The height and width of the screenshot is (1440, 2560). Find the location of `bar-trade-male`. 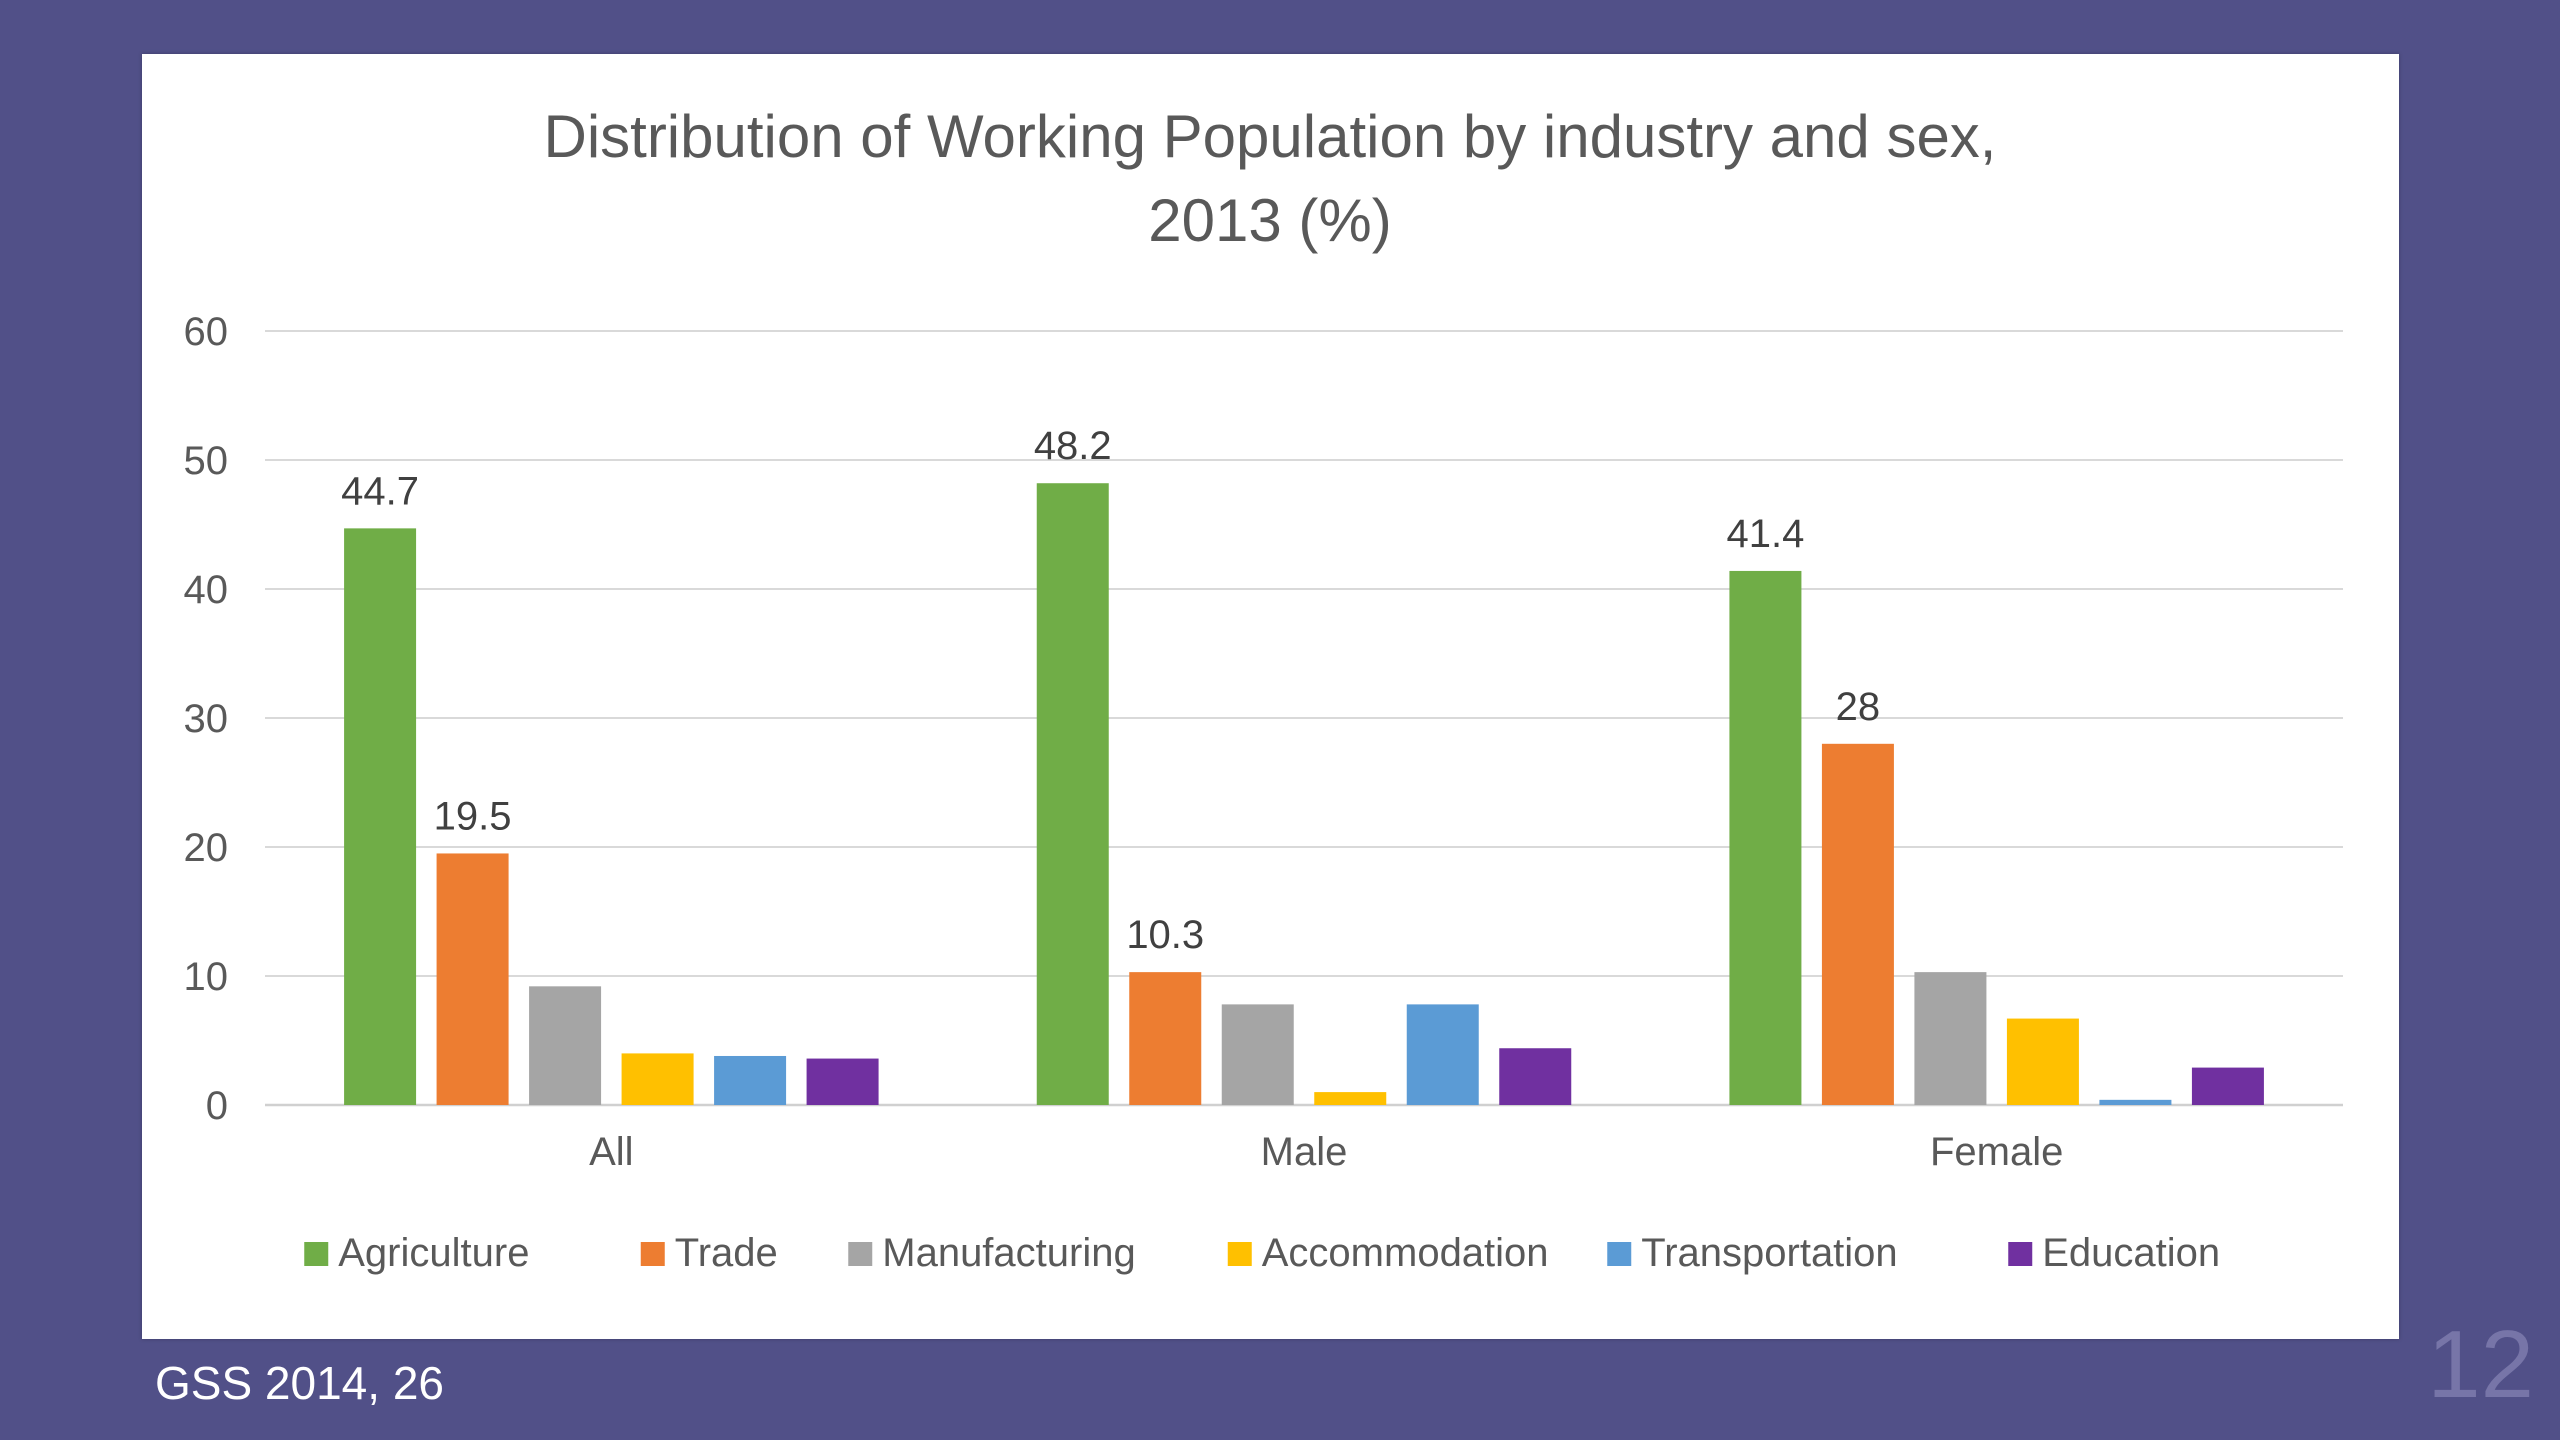

bar-trade-male is located at coordinates (1165, 1038).